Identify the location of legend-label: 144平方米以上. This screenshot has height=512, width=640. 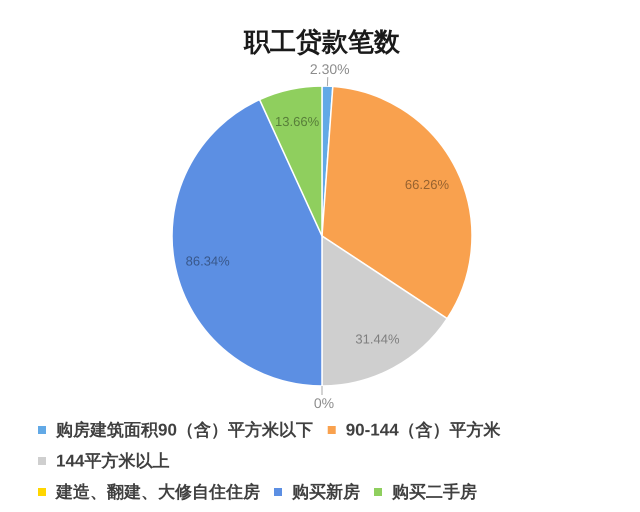
(113, 461).